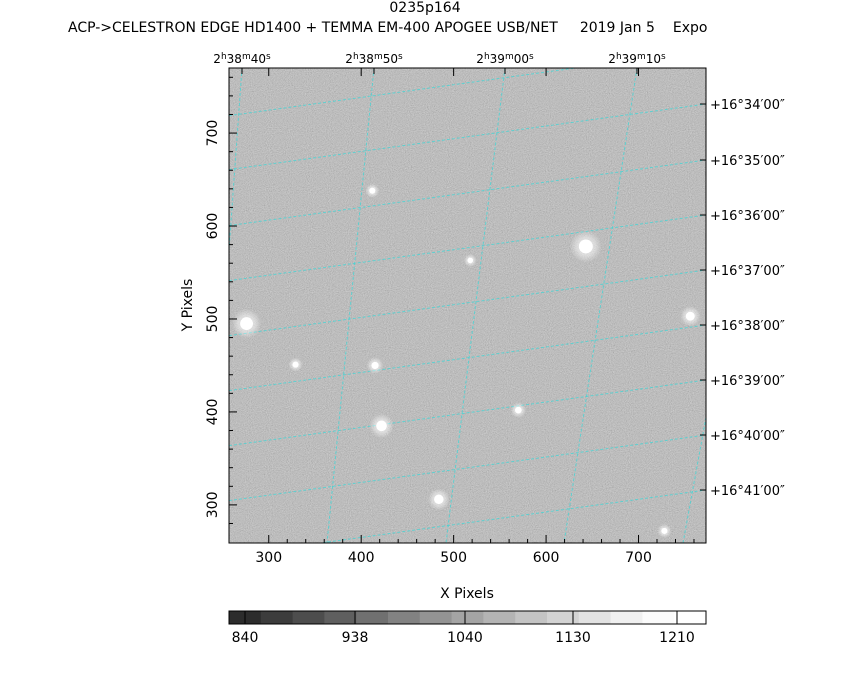 The height and width of the screenshot is (680, 850). I want to click on image-object-name: 0235p164, so click(425, 8).